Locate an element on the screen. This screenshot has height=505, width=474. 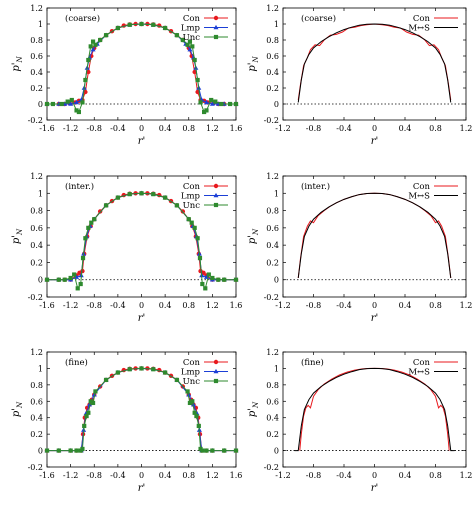
legend-label: M↔S is located at coordinates (419, 197).